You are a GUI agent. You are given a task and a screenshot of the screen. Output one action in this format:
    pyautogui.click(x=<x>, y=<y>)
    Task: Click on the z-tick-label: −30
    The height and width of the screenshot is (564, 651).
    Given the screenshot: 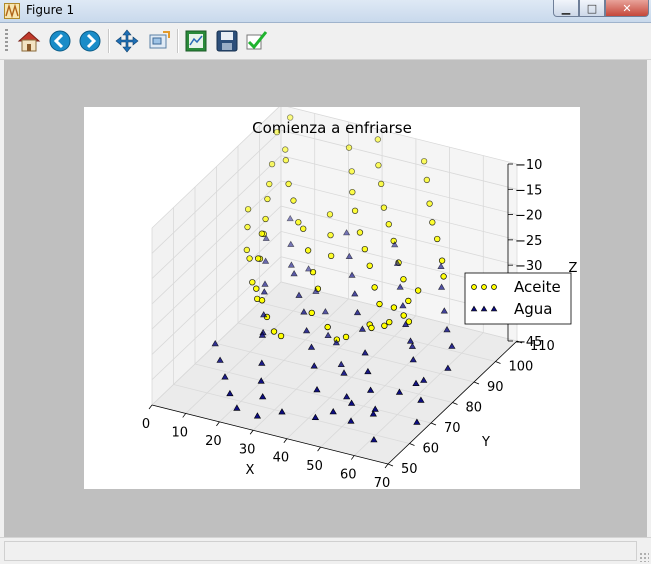 What is the action you would take?
    pyautogui.click(x=528, y=266)
    